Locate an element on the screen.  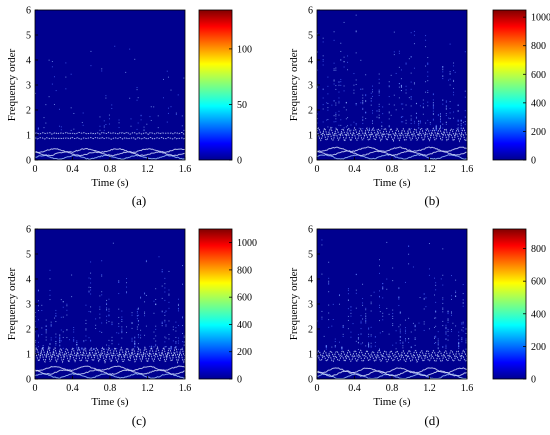
panel-caption: (c) is located at coordinates (139, 420).